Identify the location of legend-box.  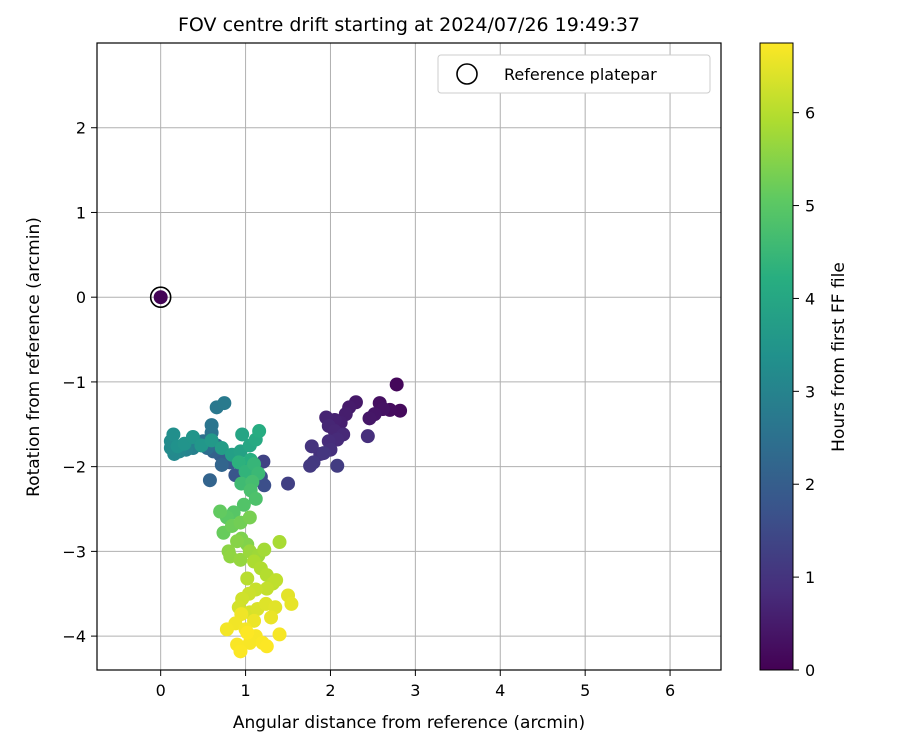
(574, 74).